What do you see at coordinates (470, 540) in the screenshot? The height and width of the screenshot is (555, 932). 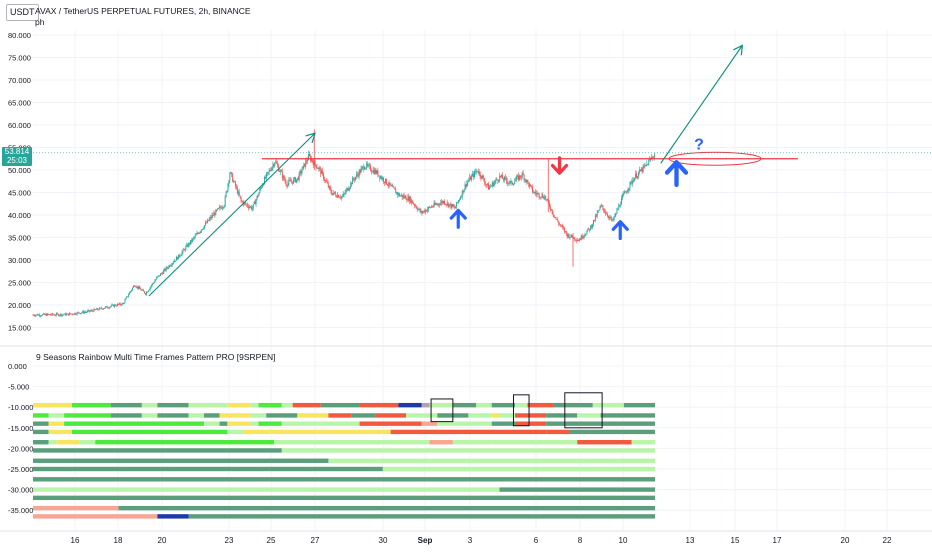 I see `time-axis-label: 3` at bounding box center [470, 540].